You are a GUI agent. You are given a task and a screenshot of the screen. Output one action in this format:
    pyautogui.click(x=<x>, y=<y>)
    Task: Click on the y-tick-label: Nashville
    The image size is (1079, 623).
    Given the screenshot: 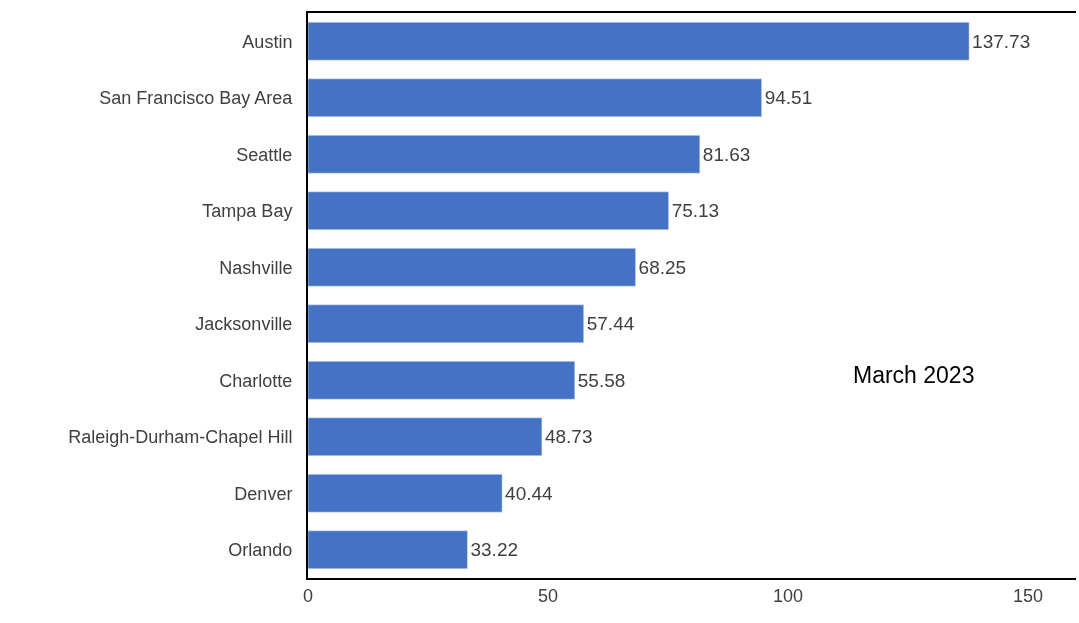 What is the action you would take?
    pyautogui.click(x=256, y=267)
    